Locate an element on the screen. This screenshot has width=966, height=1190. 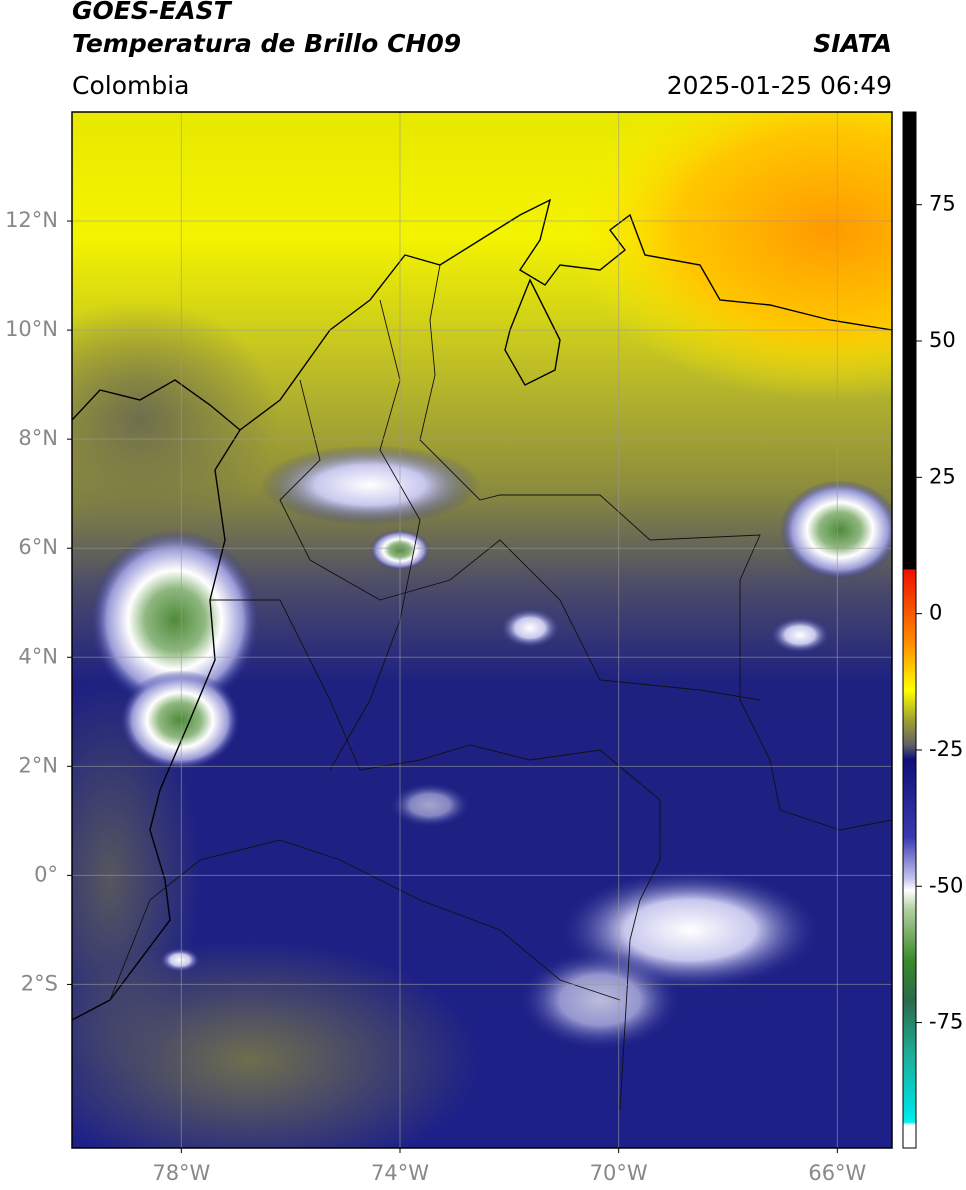
colorbar is located at coordinates (909, 630).